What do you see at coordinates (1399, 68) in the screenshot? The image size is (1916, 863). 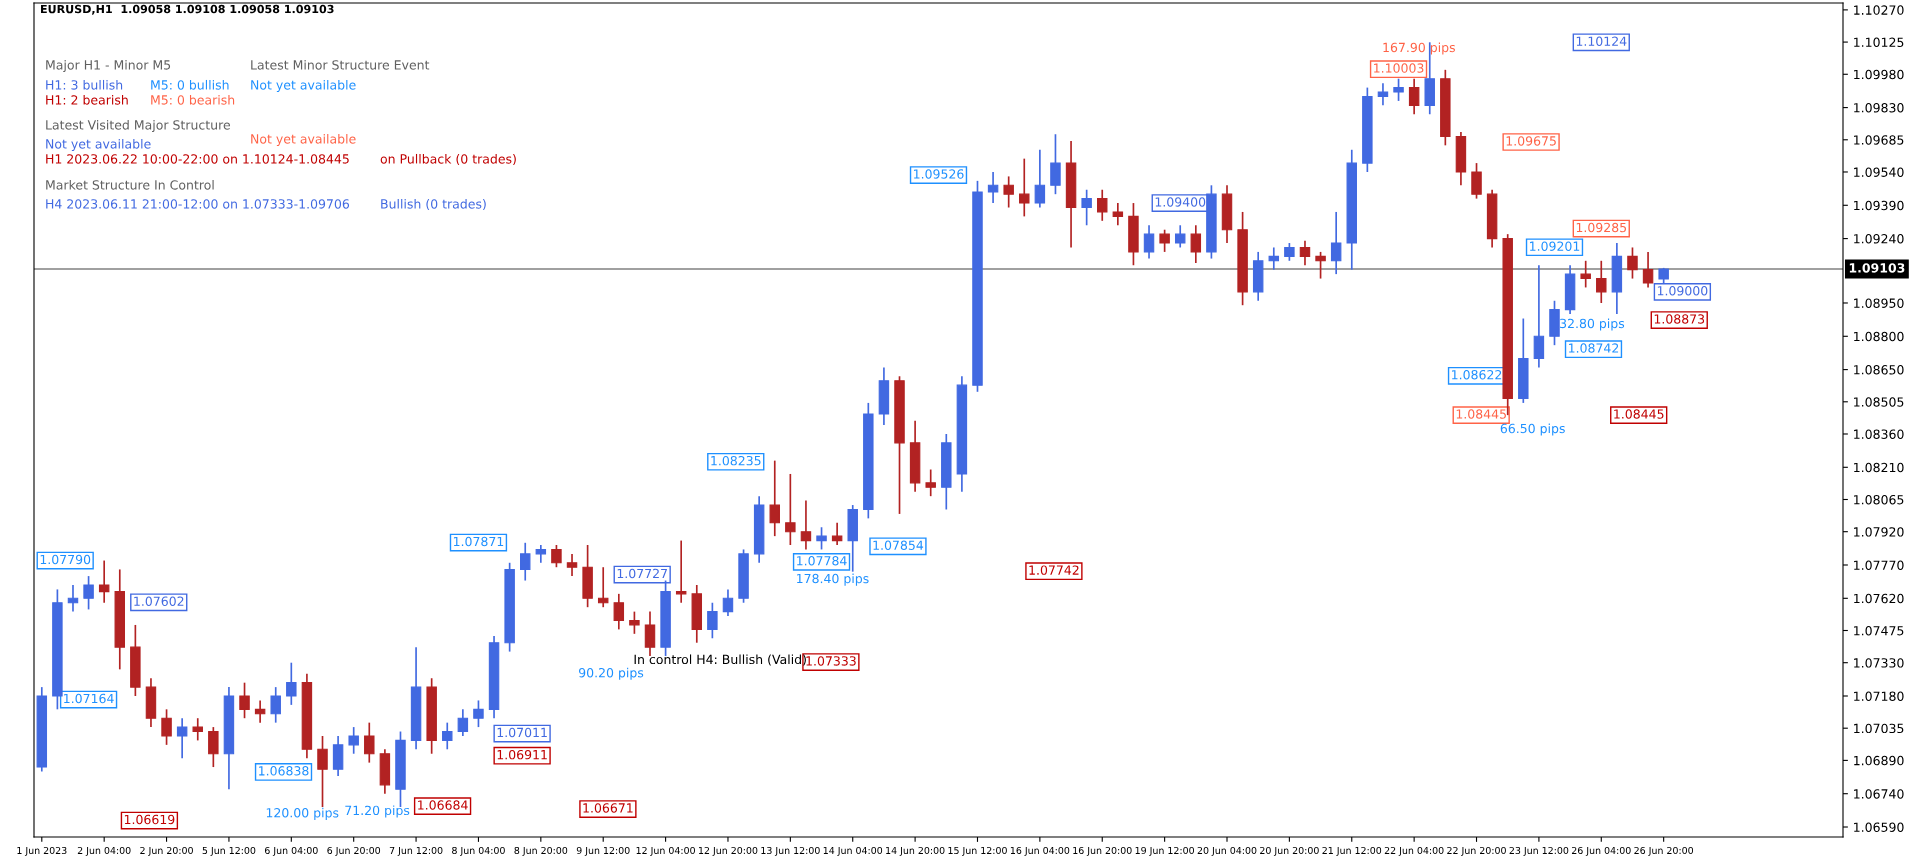 I see `annotation: 1.10003` at bounding box center [1399, 68].